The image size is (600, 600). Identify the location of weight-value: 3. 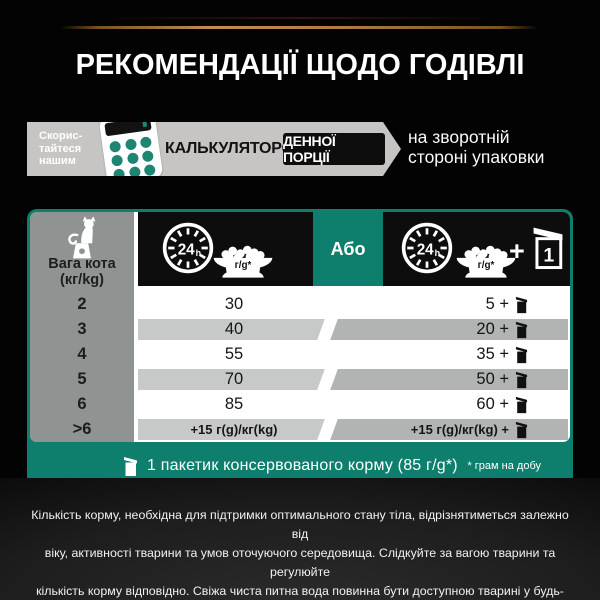
(82, 329).